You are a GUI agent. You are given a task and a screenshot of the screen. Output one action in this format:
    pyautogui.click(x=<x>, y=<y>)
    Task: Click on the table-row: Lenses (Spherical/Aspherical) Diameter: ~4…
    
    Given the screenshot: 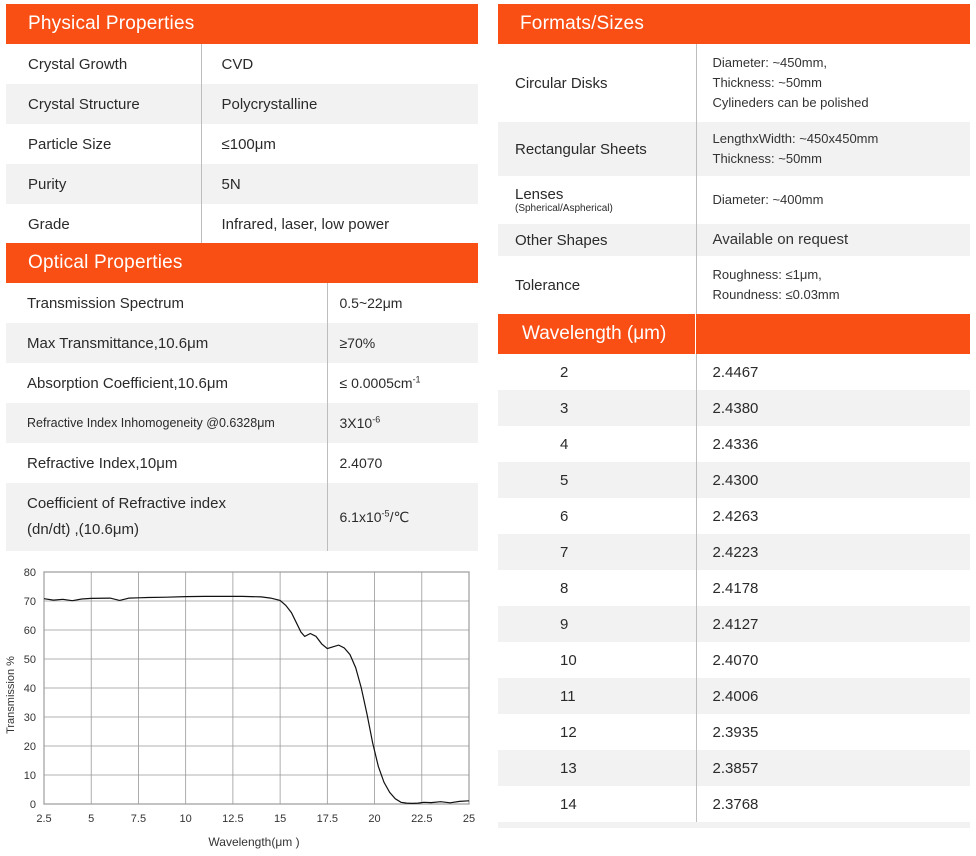 What is the action you would take?
    pyautogui.click(x=734, y=200)
    